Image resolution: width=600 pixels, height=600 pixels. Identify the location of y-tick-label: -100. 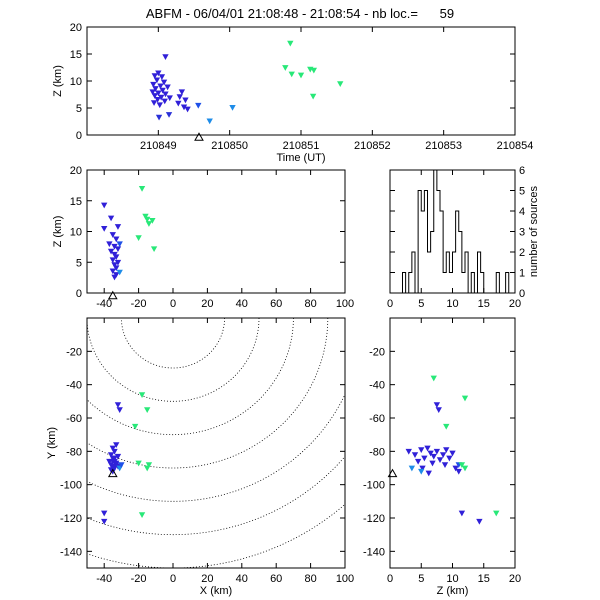
(71, 486).